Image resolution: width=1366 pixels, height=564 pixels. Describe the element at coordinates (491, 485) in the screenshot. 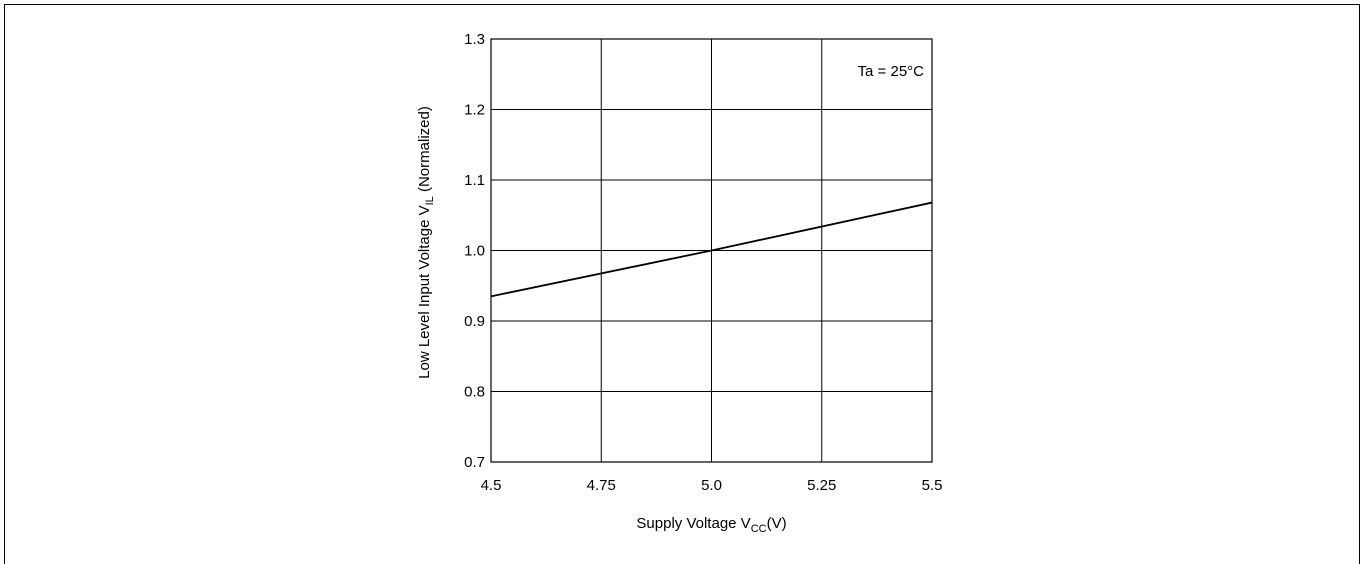

I see `x-tick-label: 4.5` at that location.